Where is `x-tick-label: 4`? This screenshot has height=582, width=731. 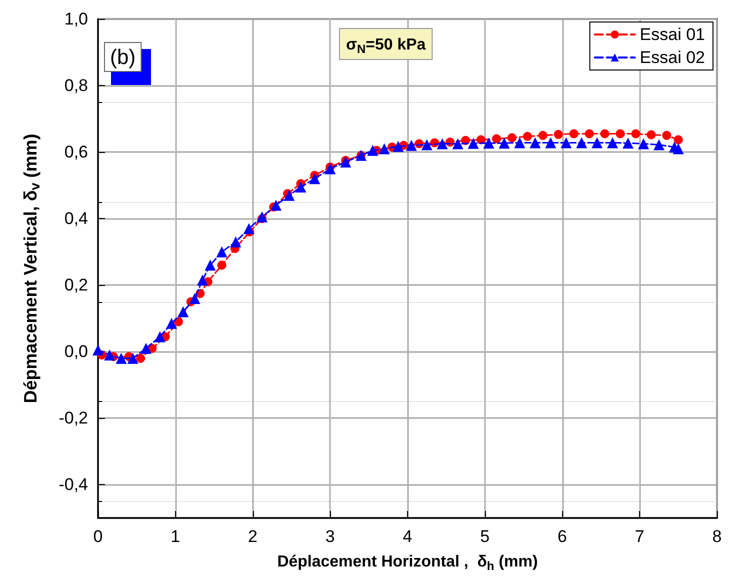
x-tick-label: 4 is located at coordinates (407, 536).